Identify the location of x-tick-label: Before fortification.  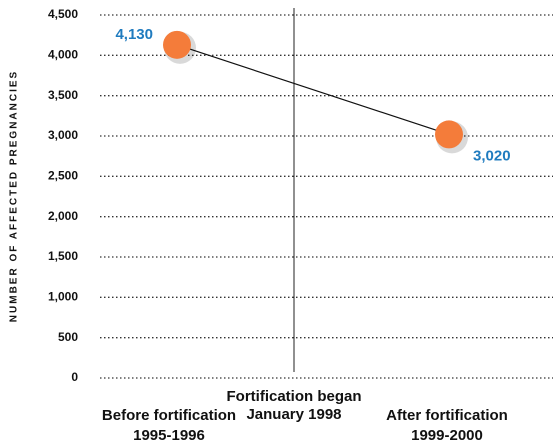
(169, 415).